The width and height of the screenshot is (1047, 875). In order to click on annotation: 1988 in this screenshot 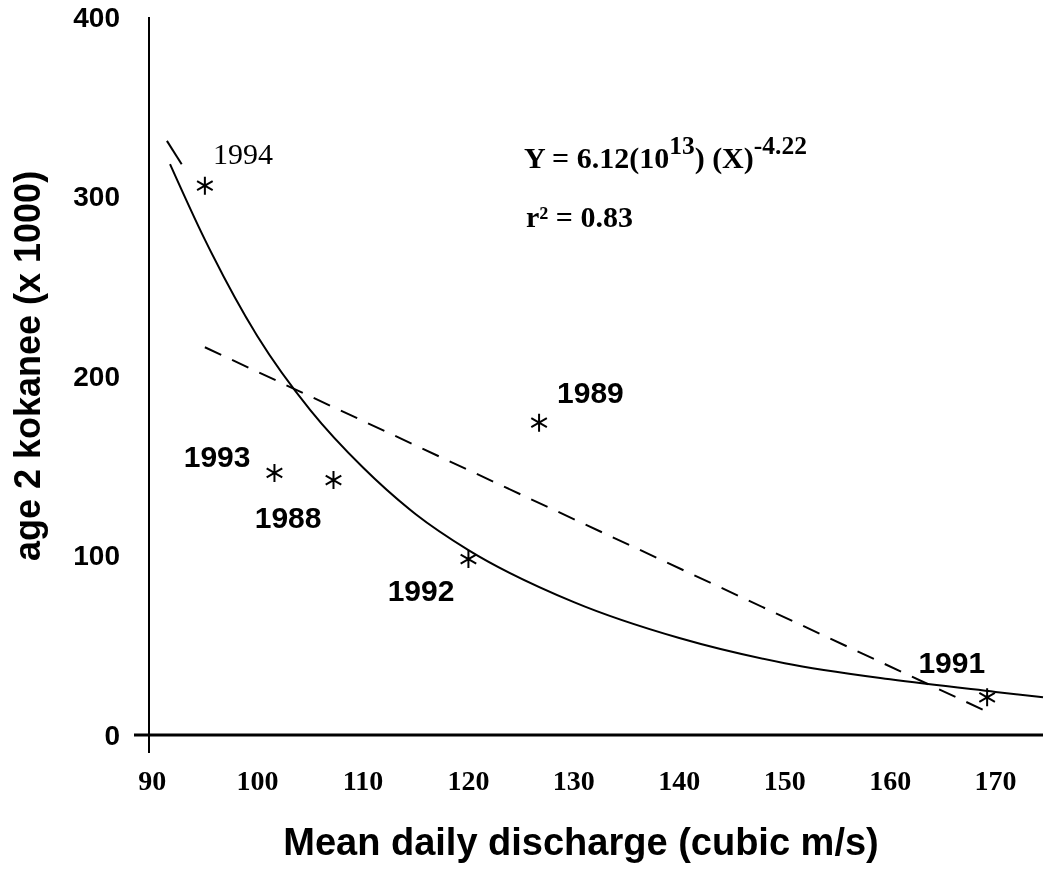, I will do `click(288, 518)`.